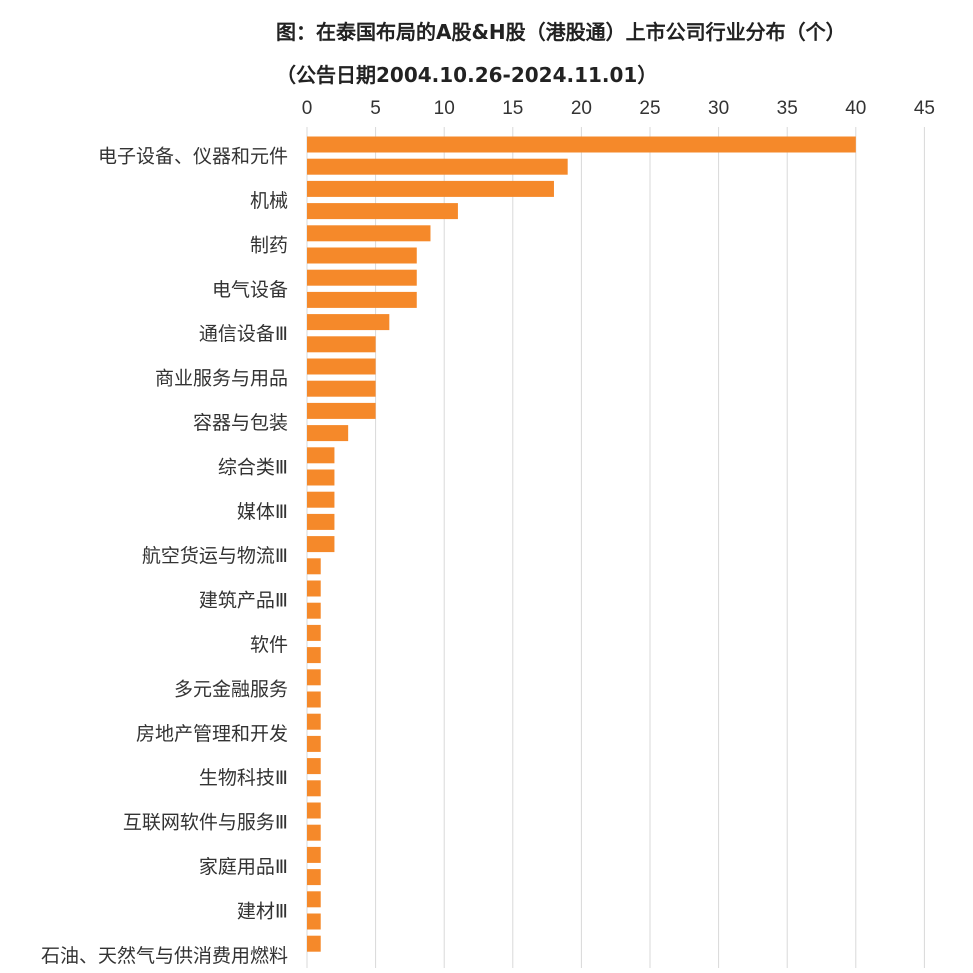  What do you see at coordinates (269, 645) in the screenshot?
I see `category-label: 软件` at bounding box center [269, 645].